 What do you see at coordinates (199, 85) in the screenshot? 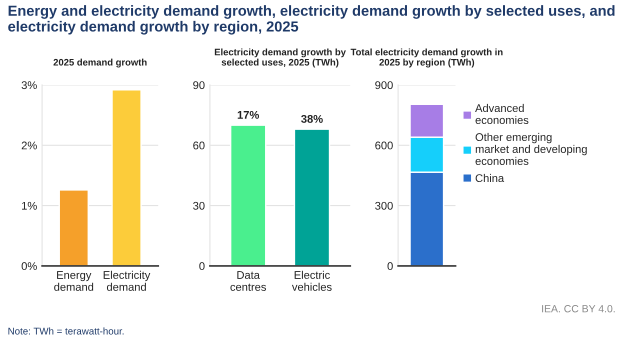
I see `y-tick-label: 90` at bounding box center [199, 85].